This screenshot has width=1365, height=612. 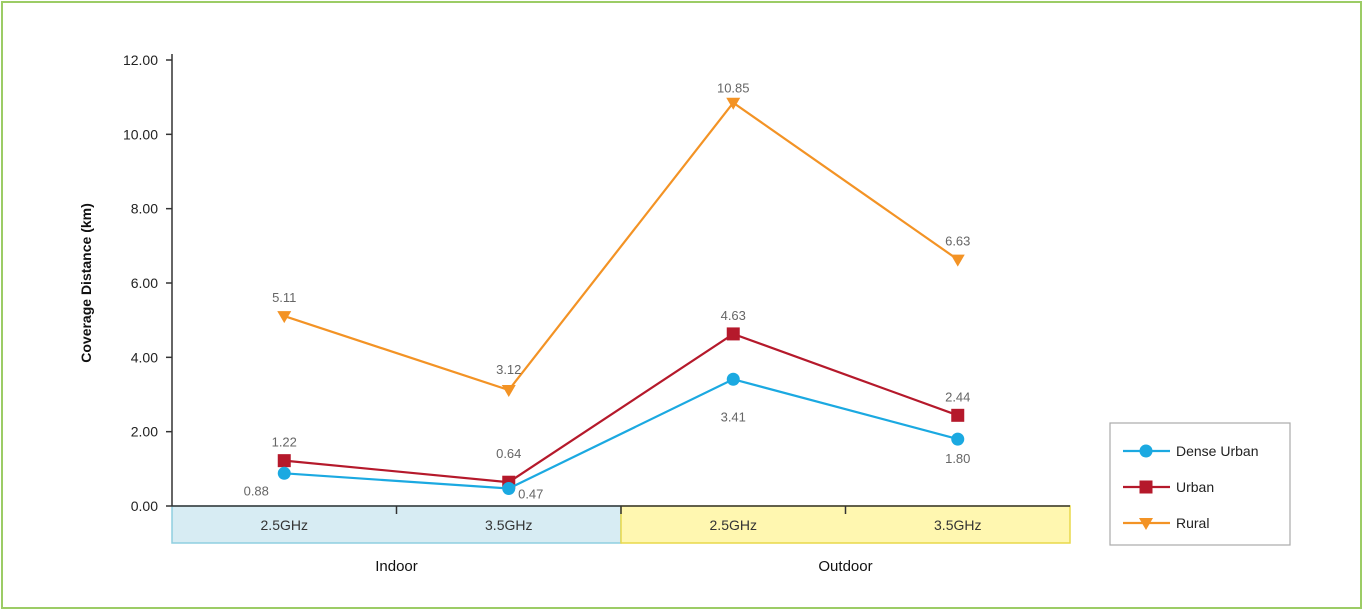 I want to click on series-line-urban, so click(x=621, y=408).